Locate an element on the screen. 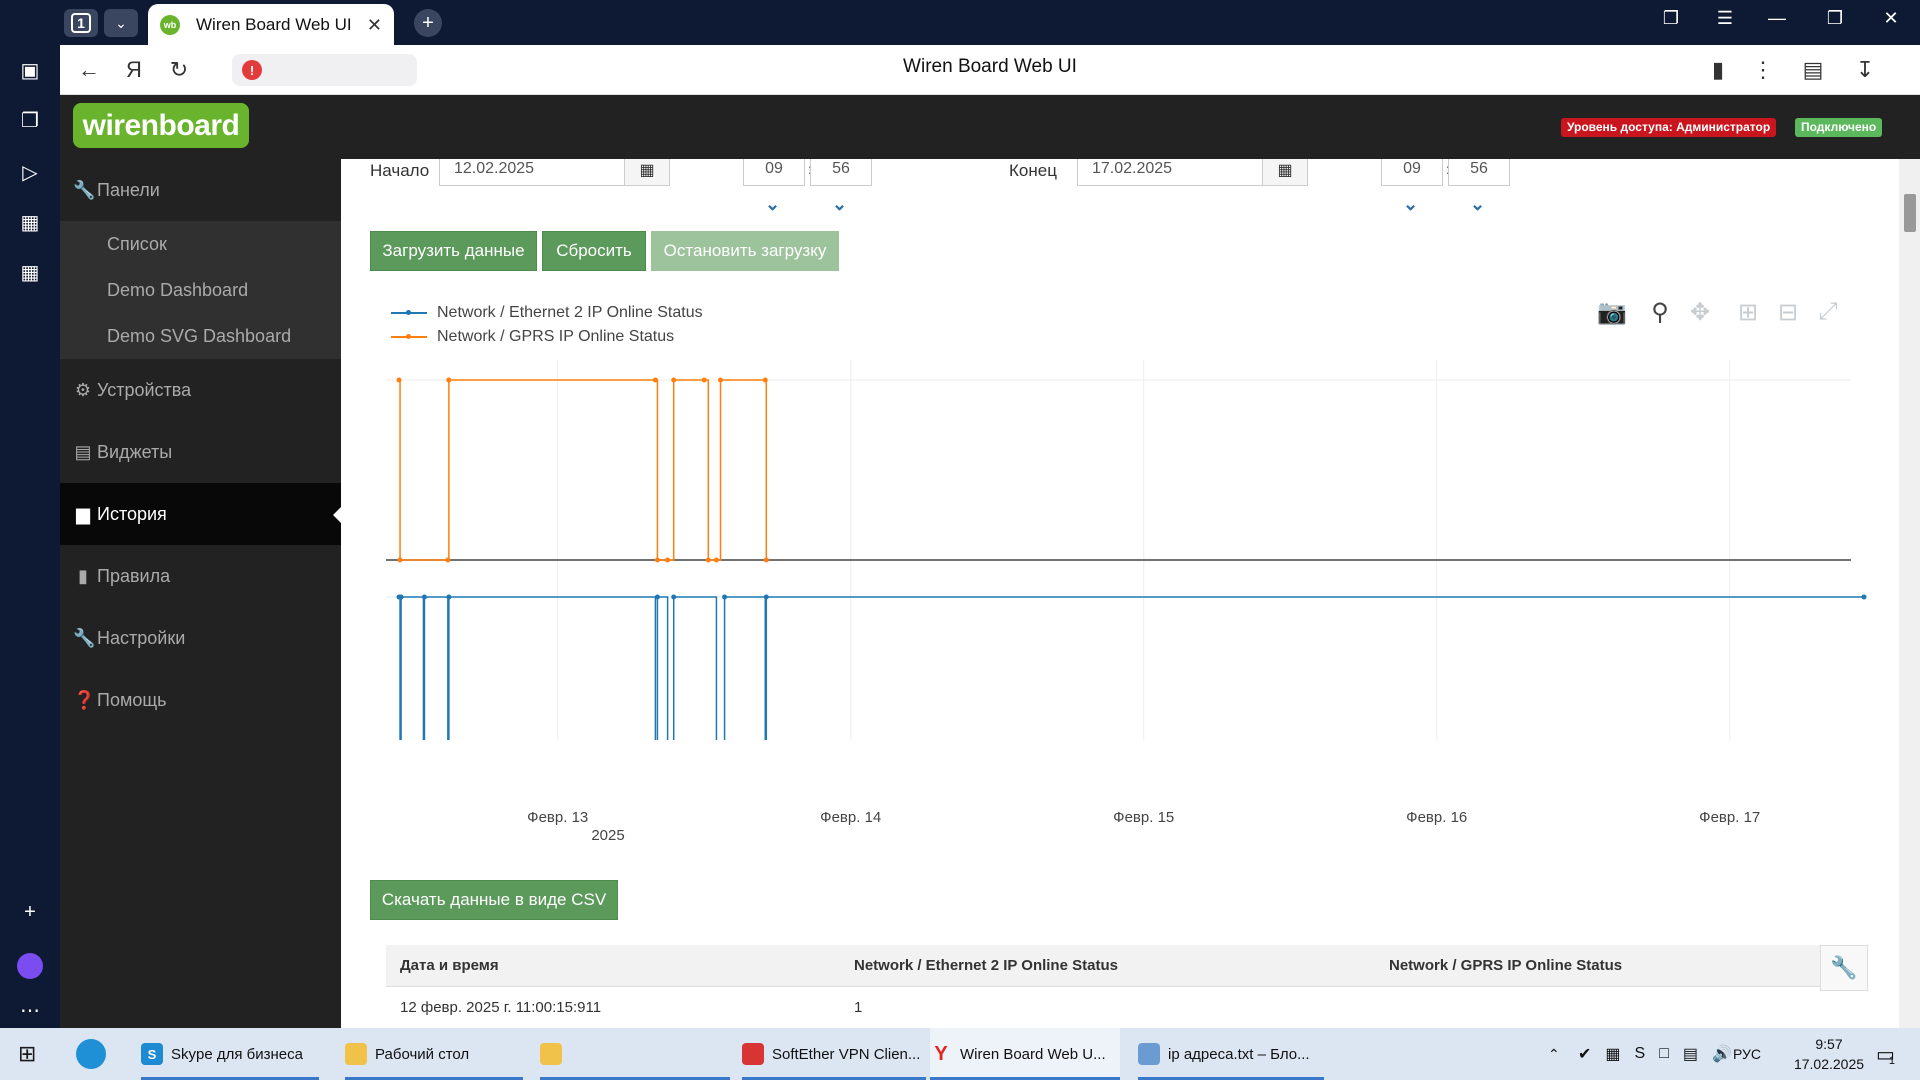  sidebar-item-panels: 🔧 Панели is located at coordinates (200, 190).